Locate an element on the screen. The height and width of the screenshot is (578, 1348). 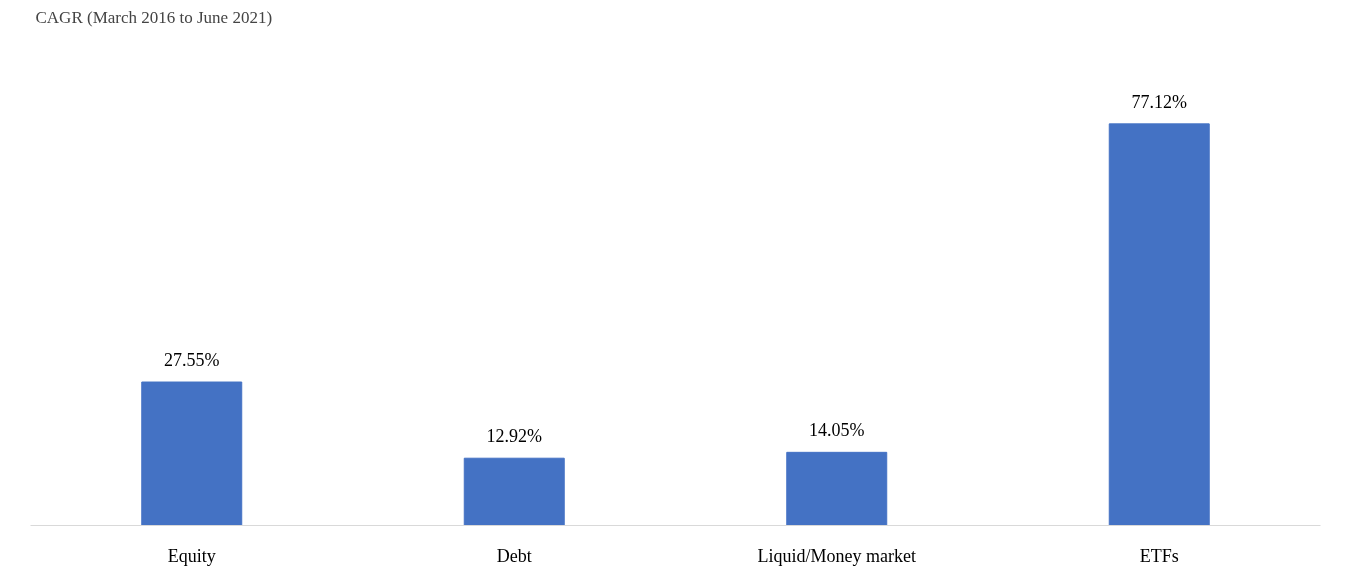
x-tick-label: Debt is located at coordinates (514, 555).